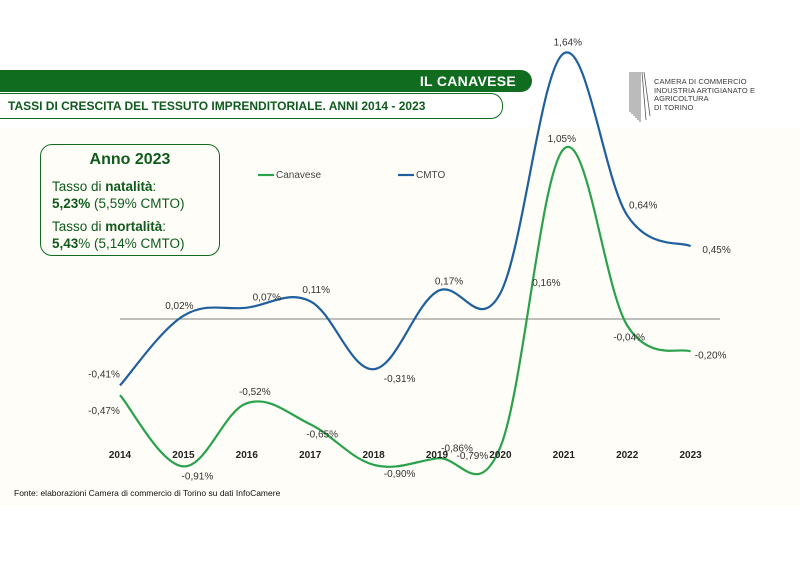  What do you see at coordinates (198, 476) in the screenshot?
I see `data-label-canavese-2015: -0,91%` at bounding box center [198, 476].